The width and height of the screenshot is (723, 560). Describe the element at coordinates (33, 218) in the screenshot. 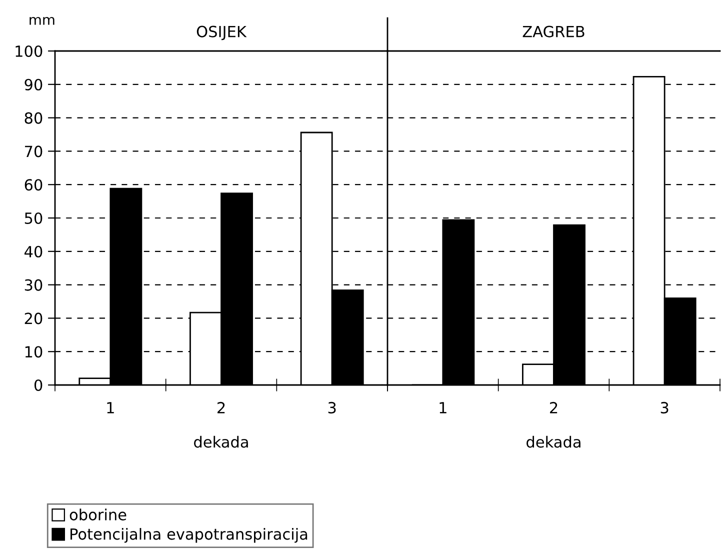

I see `y-tick-label: 50` at that location.